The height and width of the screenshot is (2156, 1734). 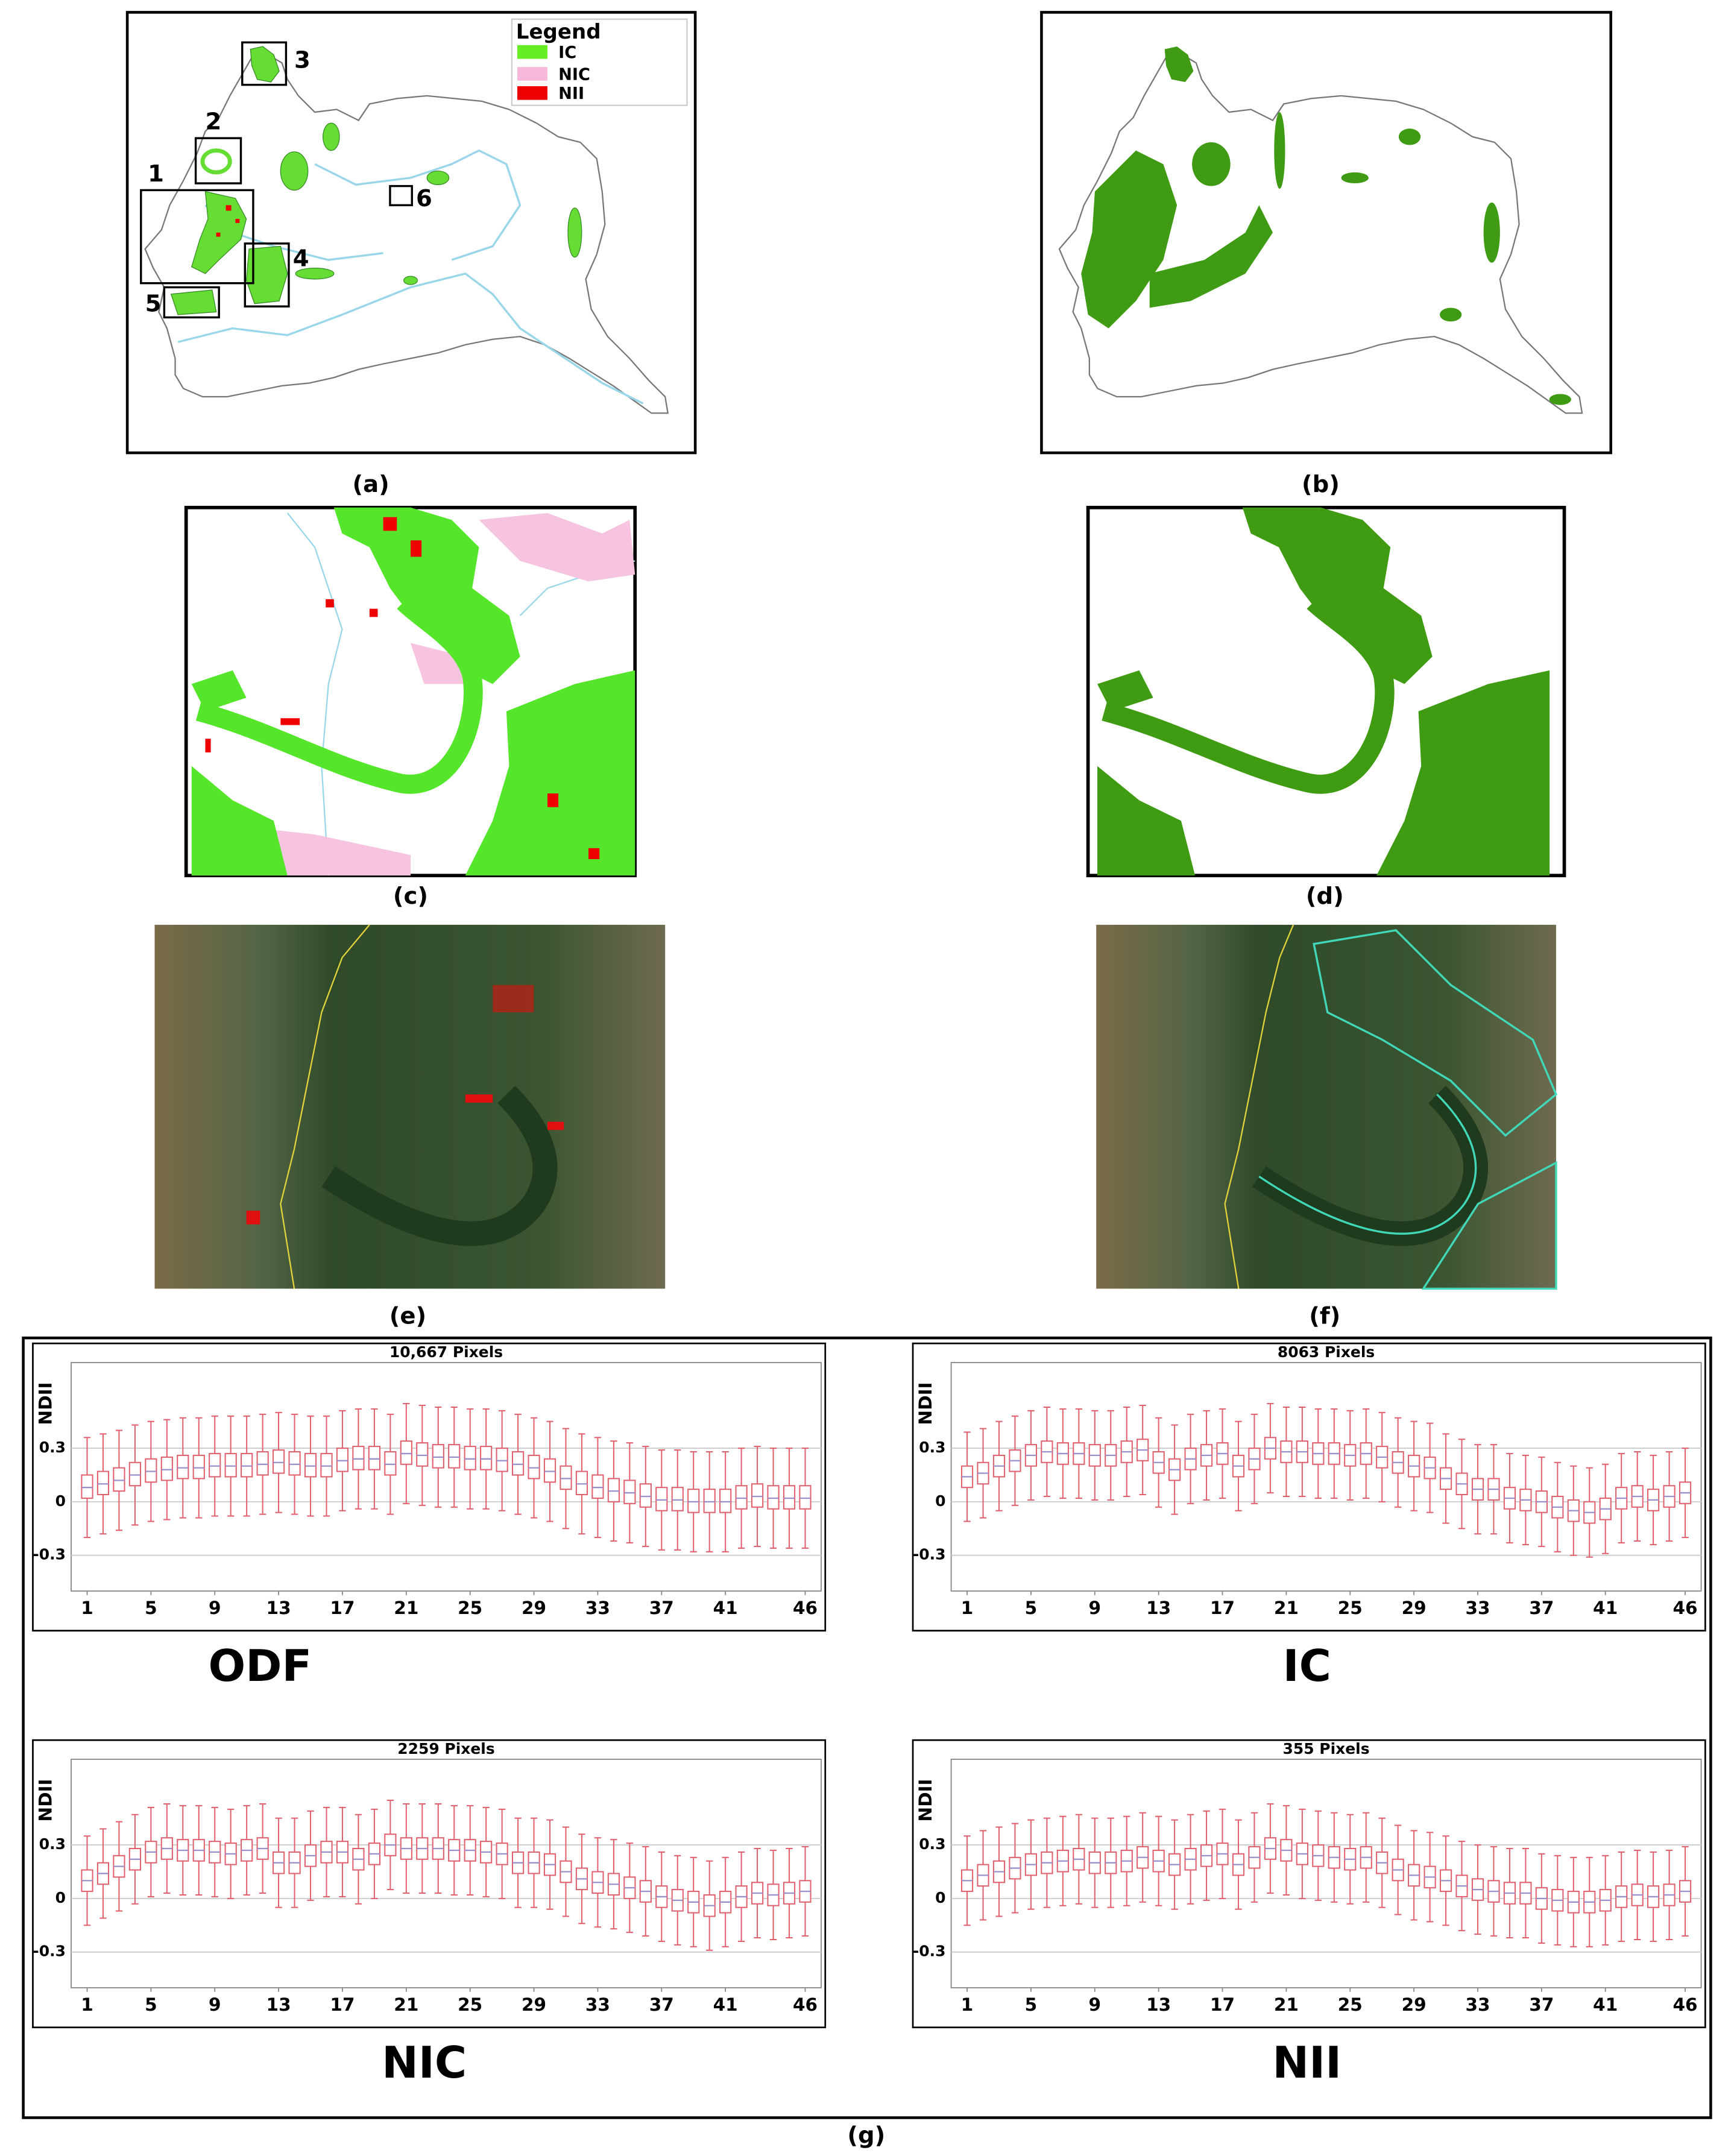 I want to click on satellite-image, so click(x=410, y=1106).